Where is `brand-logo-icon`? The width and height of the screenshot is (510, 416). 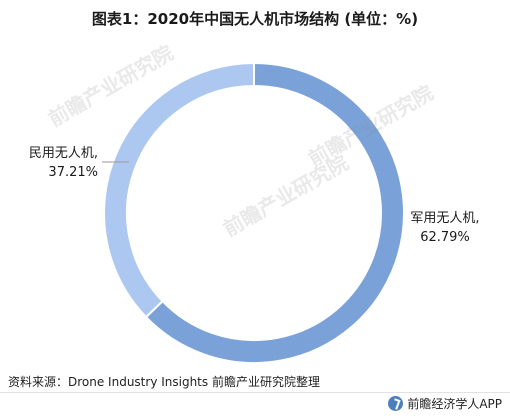
brand-logo-icon is located at coordinates (395, 403).